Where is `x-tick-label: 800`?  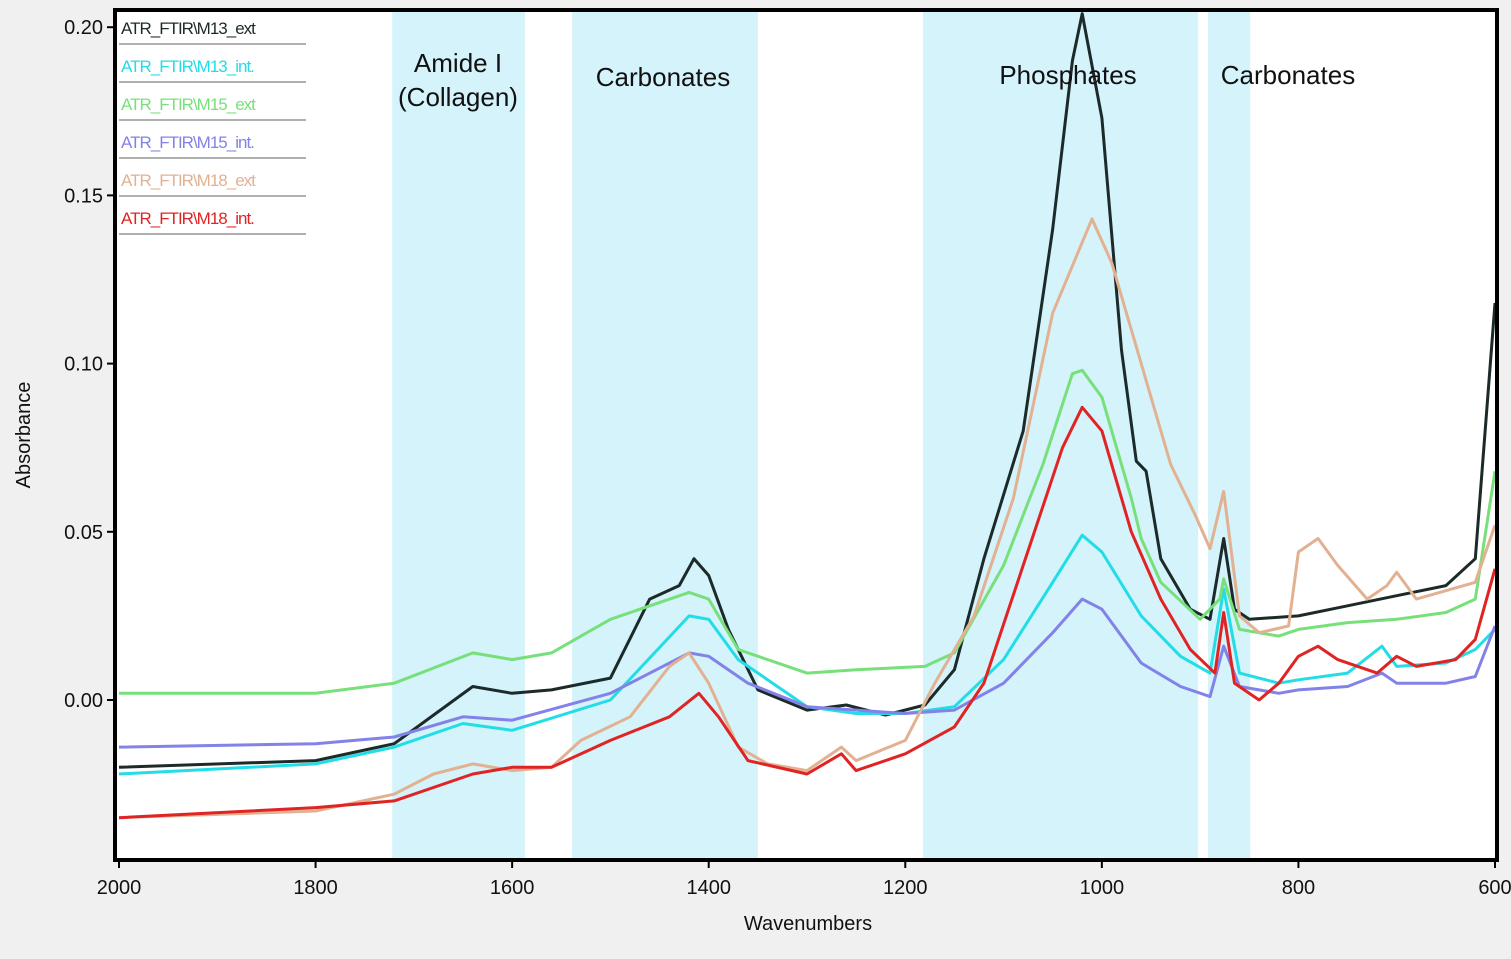
x-tick-label: 800 is located at coordinates (1298, 888).